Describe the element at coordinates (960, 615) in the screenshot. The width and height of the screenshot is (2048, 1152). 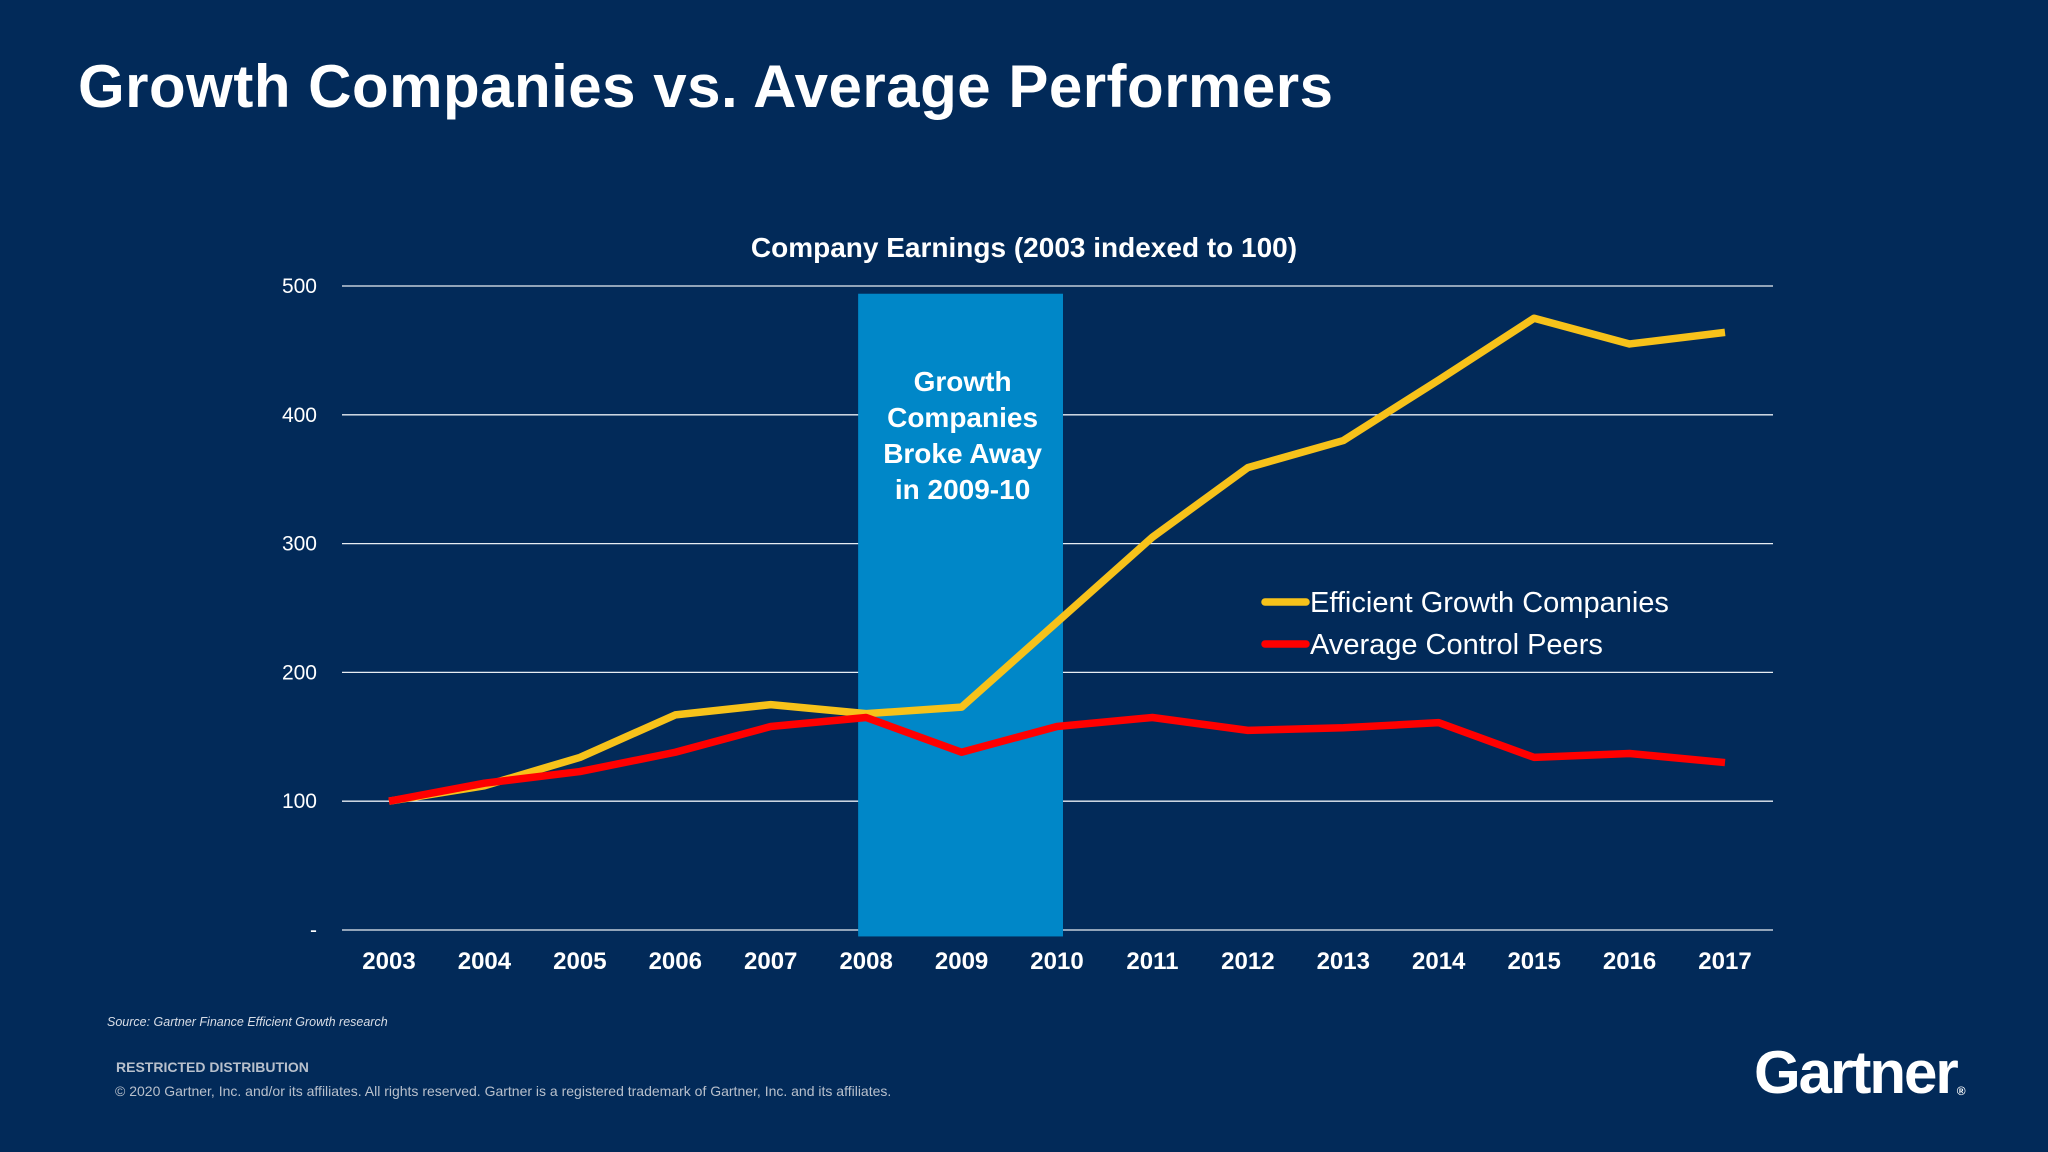
I see `highlight-band` at that location.